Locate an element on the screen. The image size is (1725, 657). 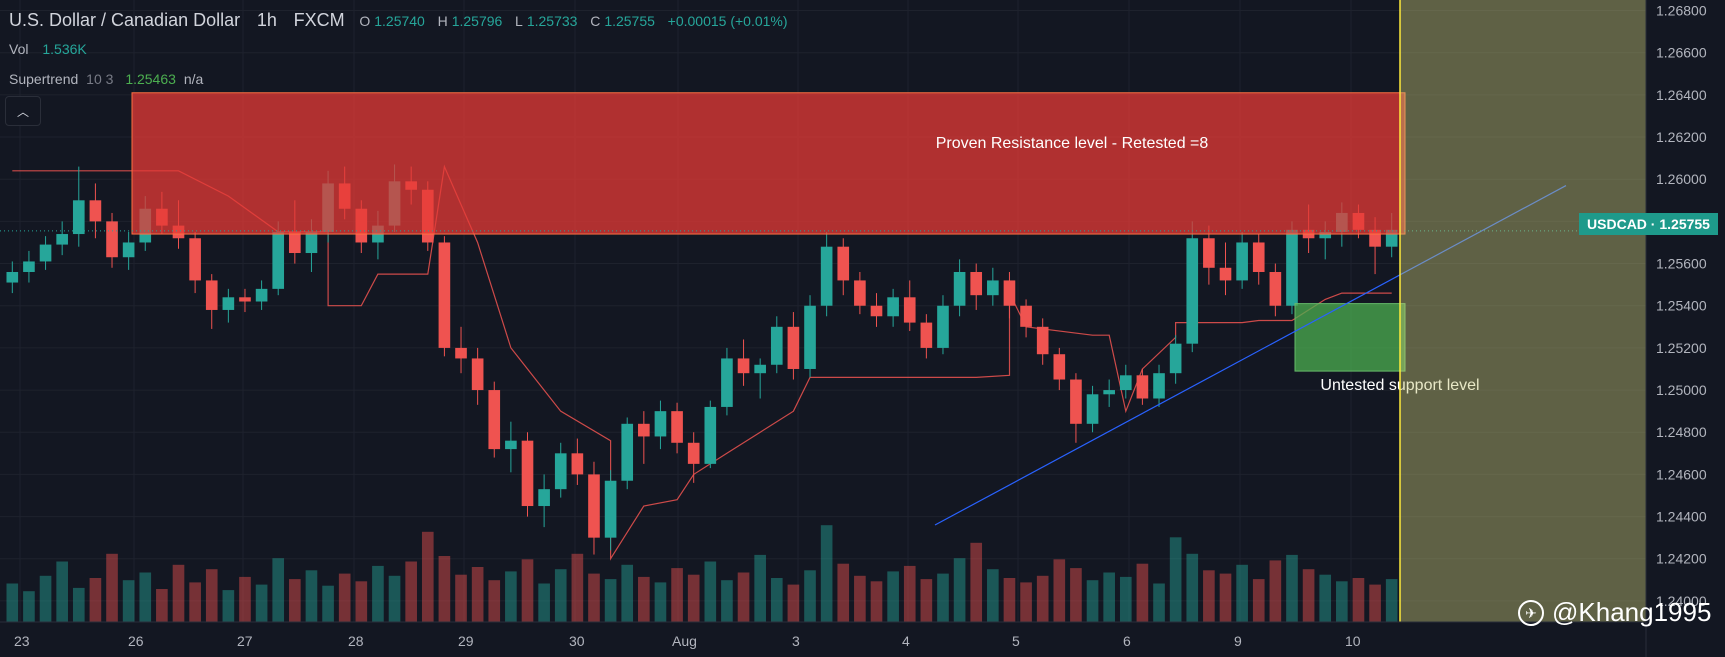
price-tick-label: 1.26800 is located at coordinates (1681, 11).